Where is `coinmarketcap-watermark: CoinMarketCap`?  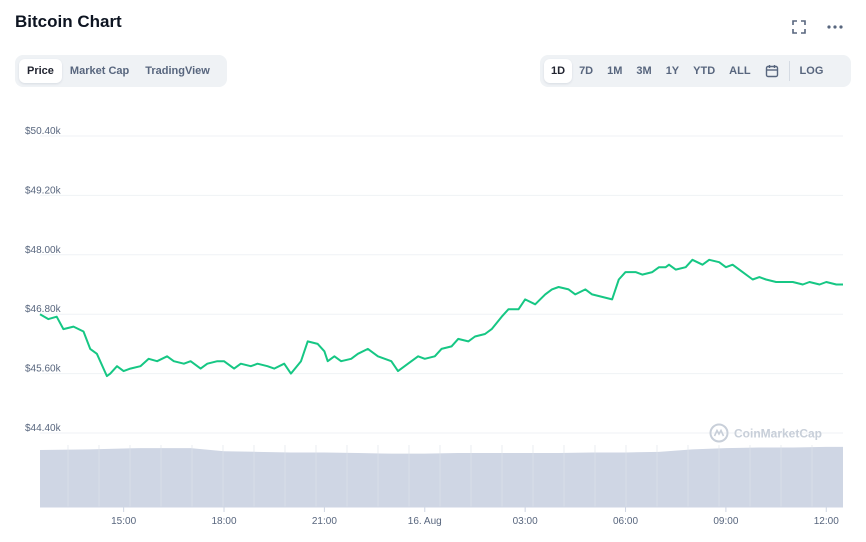 coinmarketcap-watermark: CoinMarketCap is located at coordinates (765, 433).